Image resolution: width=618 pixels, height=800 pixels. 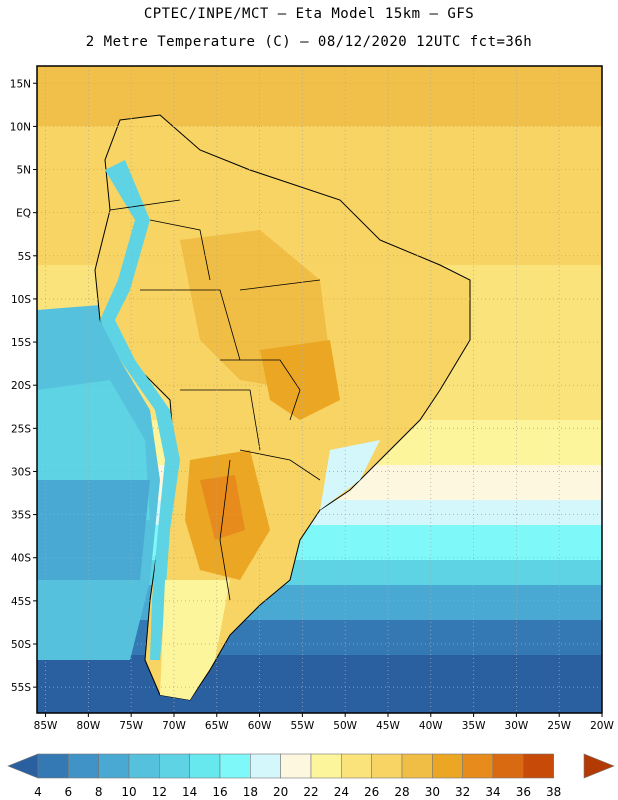 I want to click on patagonia-cool-zone, so click(x=195, y=640).